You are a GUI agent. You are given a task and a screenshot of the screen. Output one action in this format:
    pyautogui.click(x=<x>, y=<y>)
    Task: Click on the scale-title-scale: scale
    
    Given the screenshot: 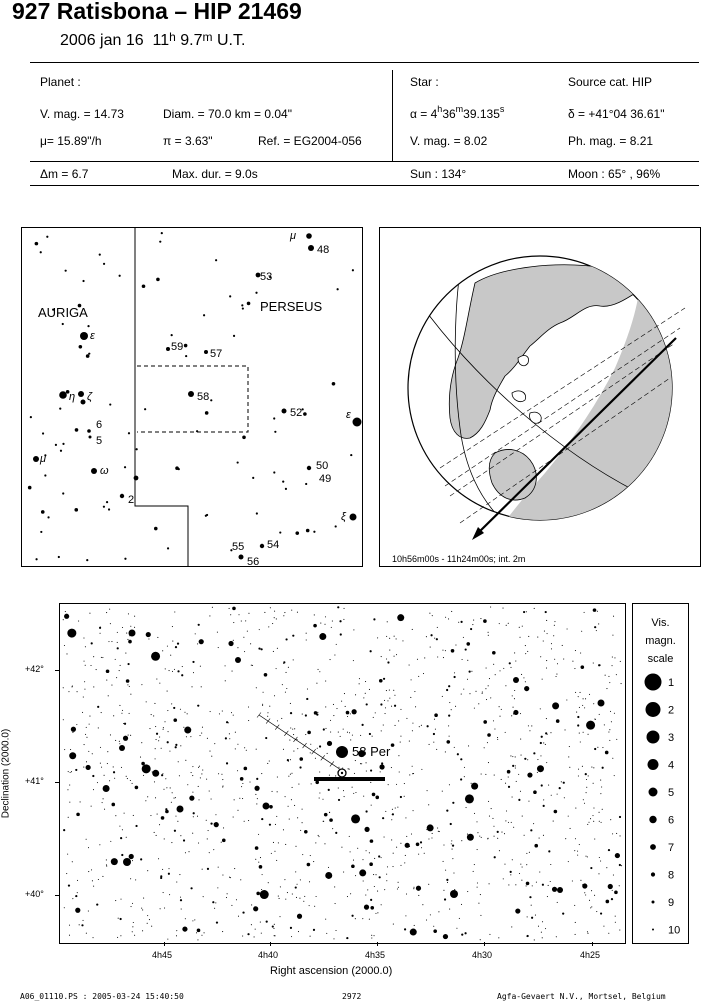 What is the action you would take?
    pyautogui.click(x=660, y=659)
    